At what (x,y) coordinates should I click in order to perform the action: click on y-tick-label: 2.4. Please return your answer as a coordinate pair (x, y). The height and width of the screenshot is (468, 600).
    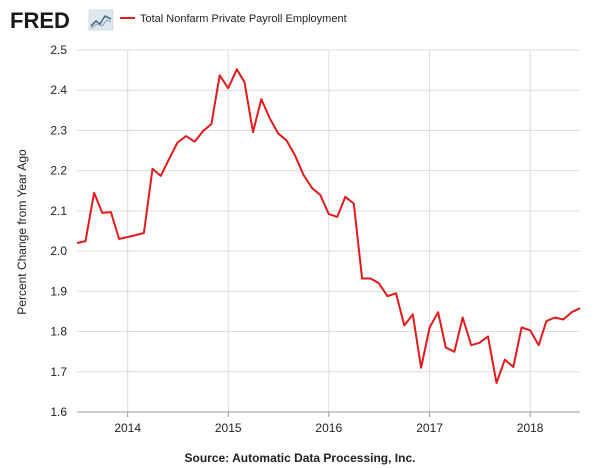
    Looking at the image, I should click on (58, 90).